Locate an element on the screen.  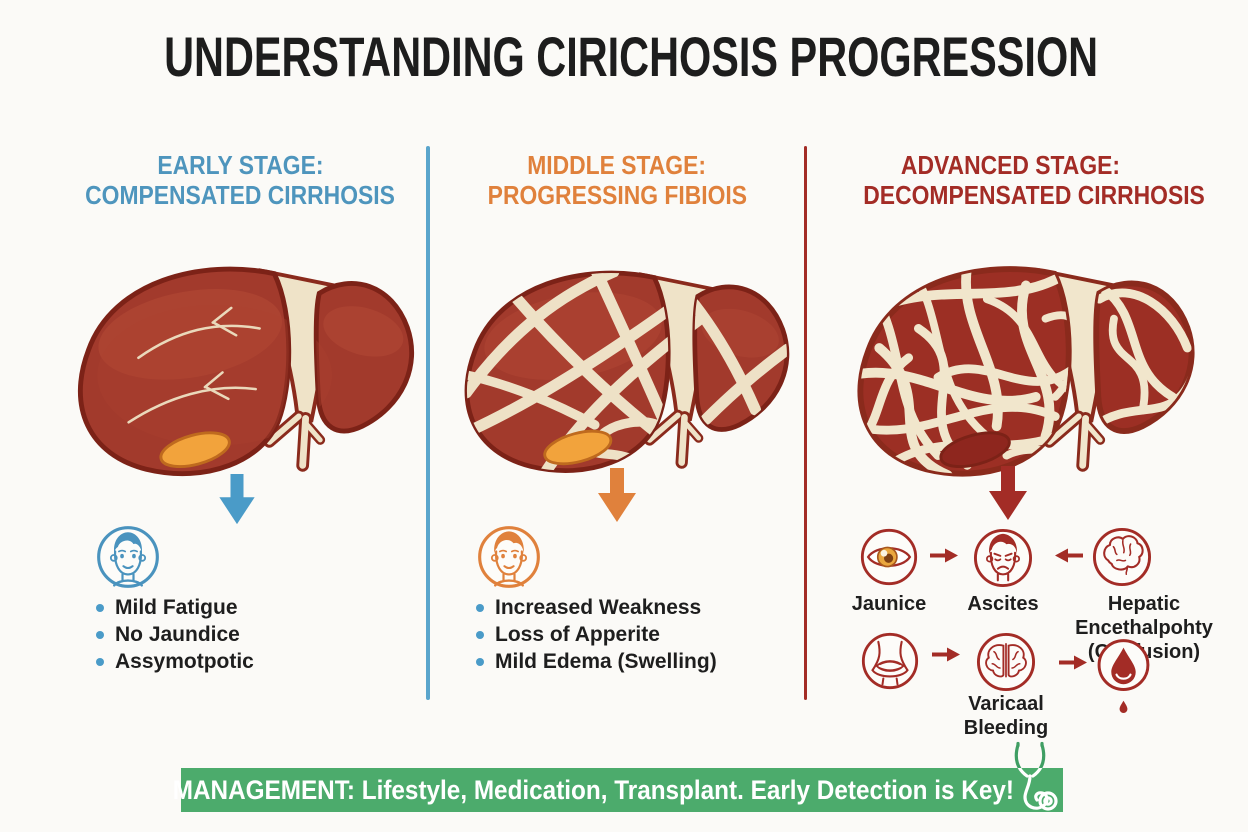
stethoscope-icon is located at coordinates (1034, 777).